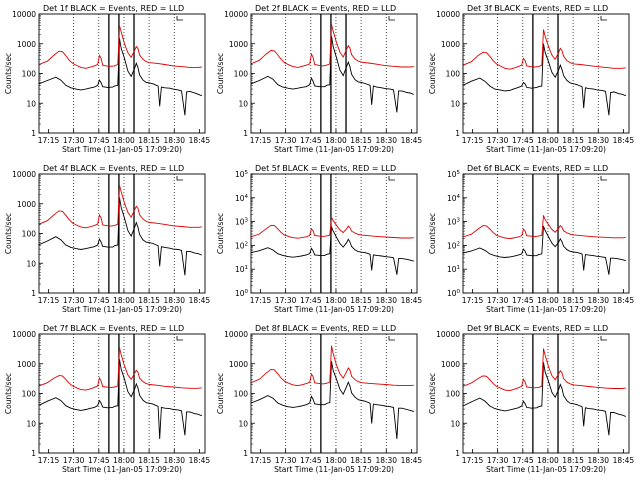 Image resolution: width=640 pixels, height=480 pixels. I want to click on chart-title: Det 1f BLACK = Events, RED = LLD, so click(113, 8).